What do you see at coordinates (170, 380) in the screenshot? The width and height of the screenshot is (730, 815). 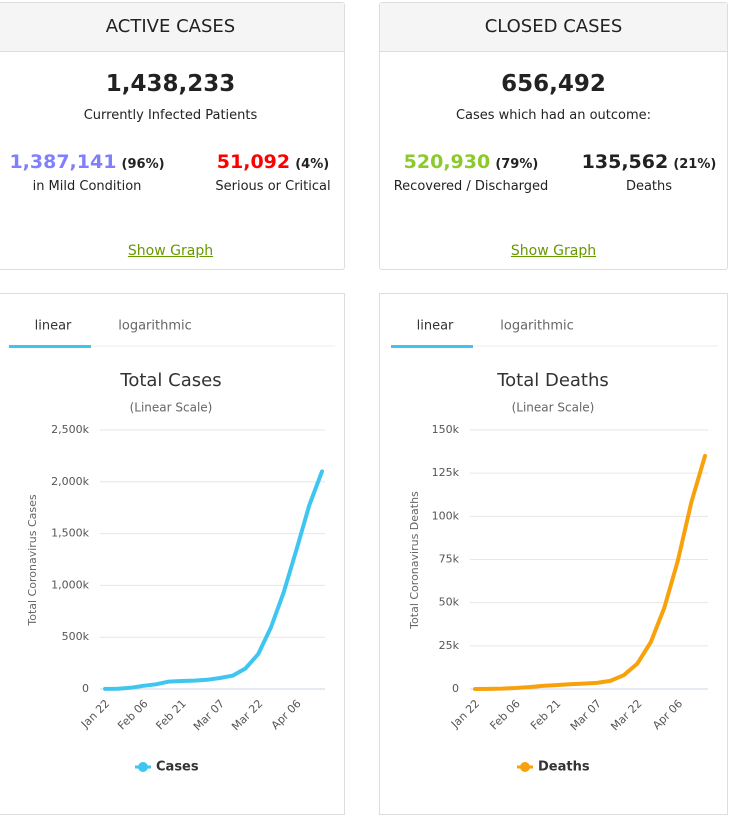 I see `chart-title: Total Cases` at bounding box center [170, 380].